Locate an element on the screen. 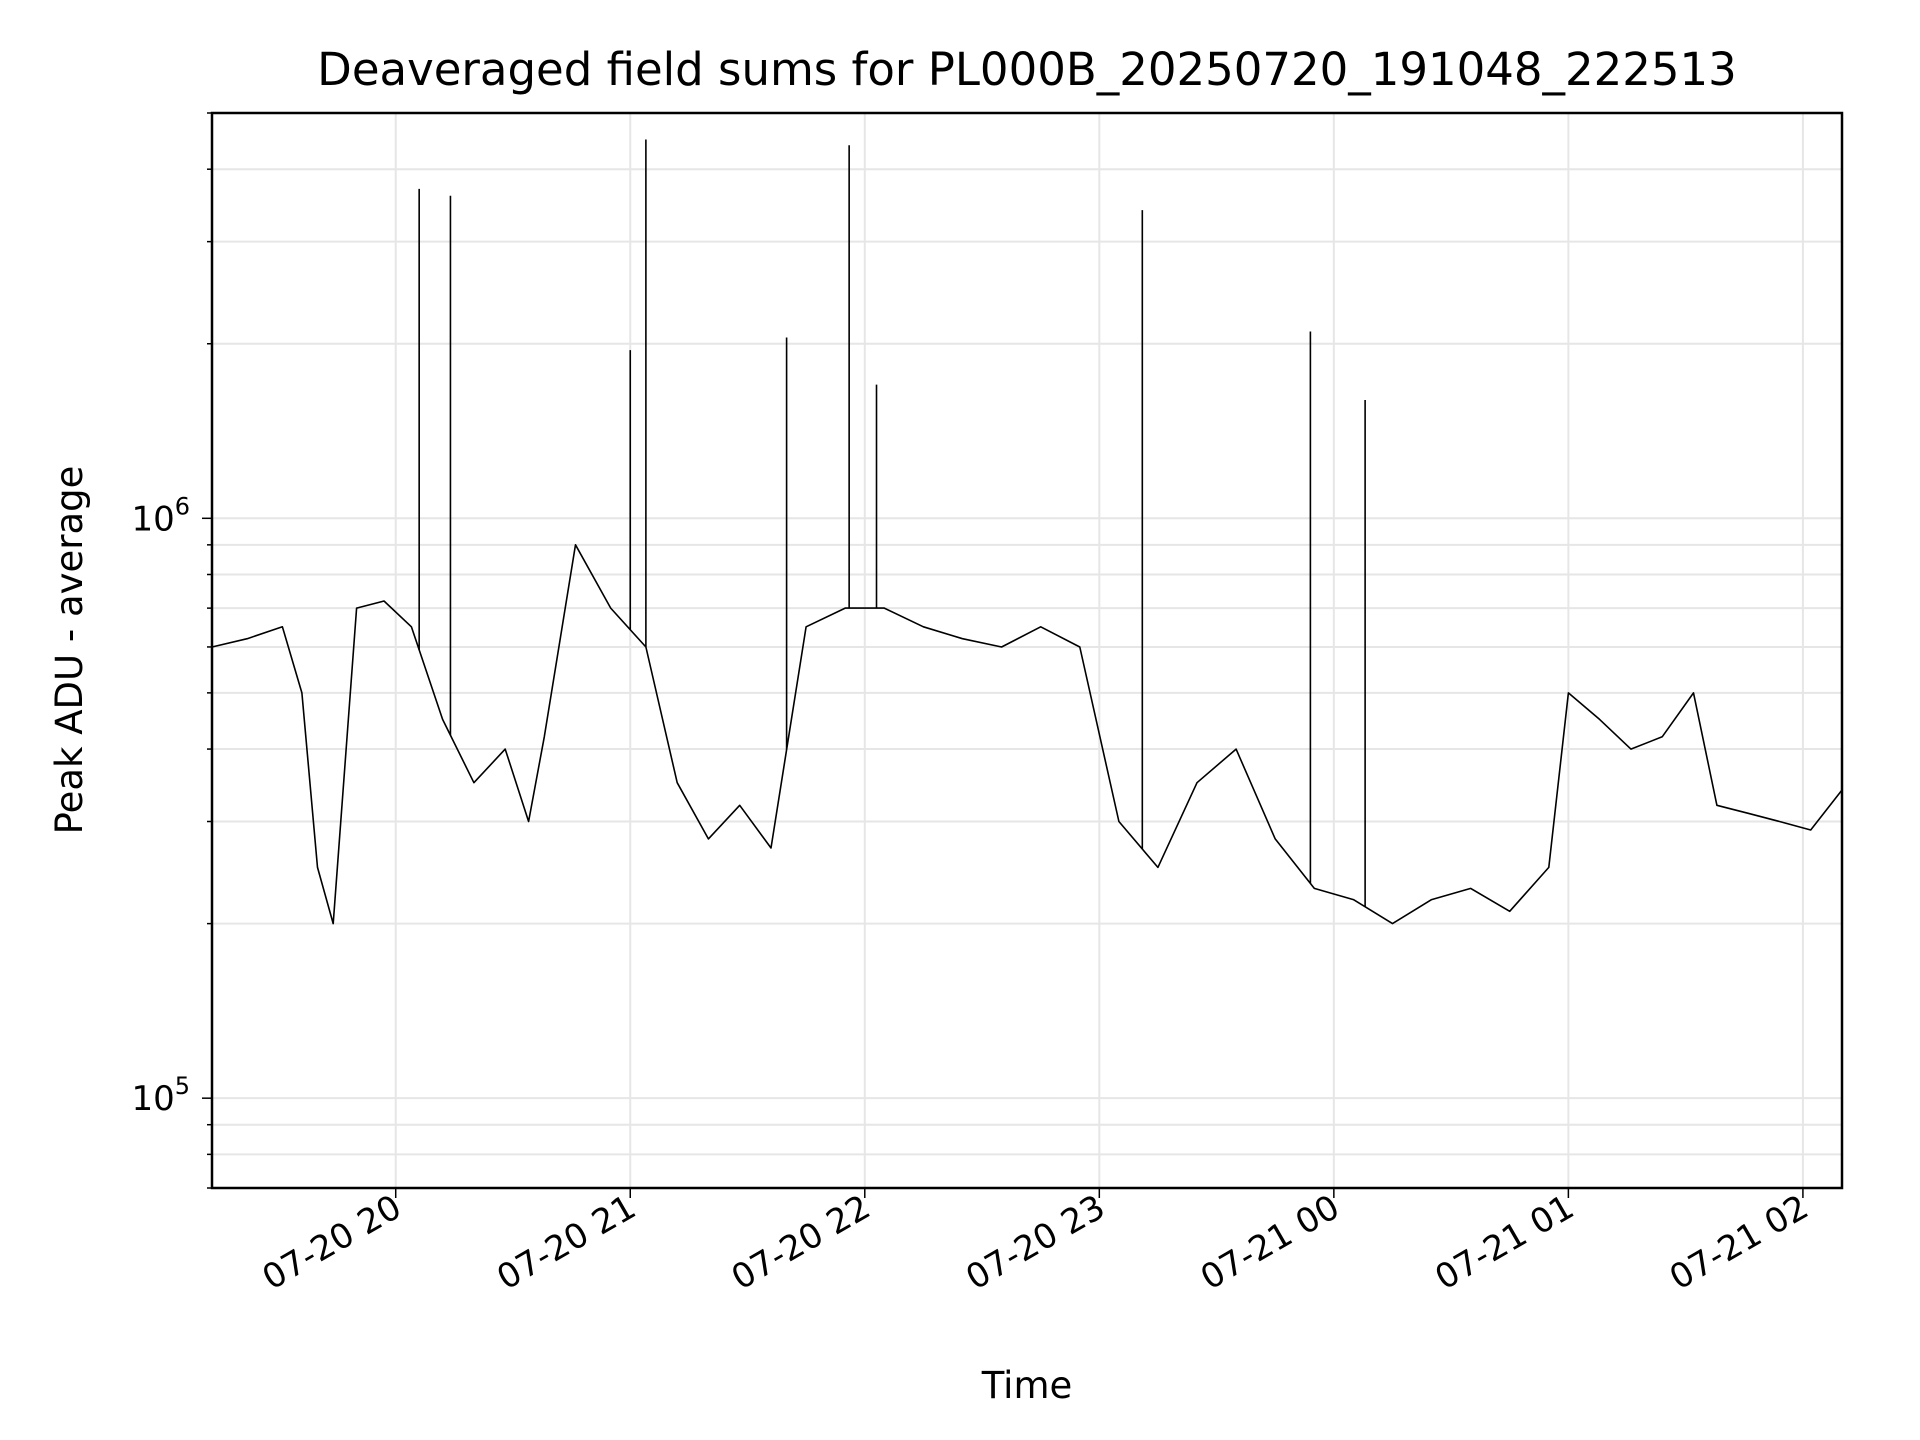 The height and width of the screenshot is (1440, 1920). y-axis-label: Peak ADU - average is located at coordinates (69, 650).